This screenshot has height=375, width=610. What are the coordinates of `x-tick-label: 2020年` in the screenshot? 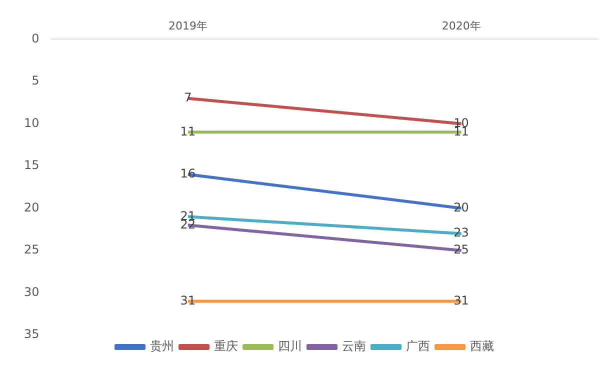 It's located at (461, 25).